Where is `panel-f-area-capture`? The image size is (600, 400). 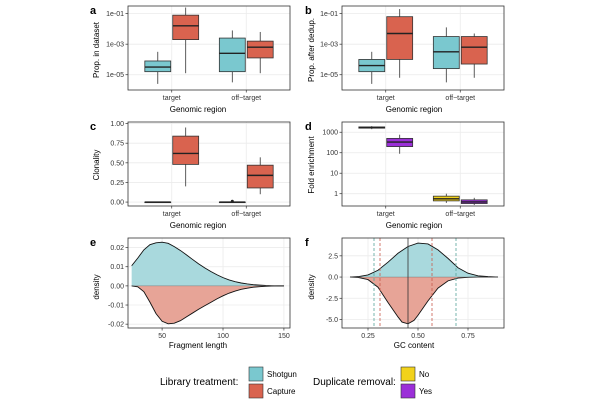 panel-f-area-capture is located at coordinates (424, 300).